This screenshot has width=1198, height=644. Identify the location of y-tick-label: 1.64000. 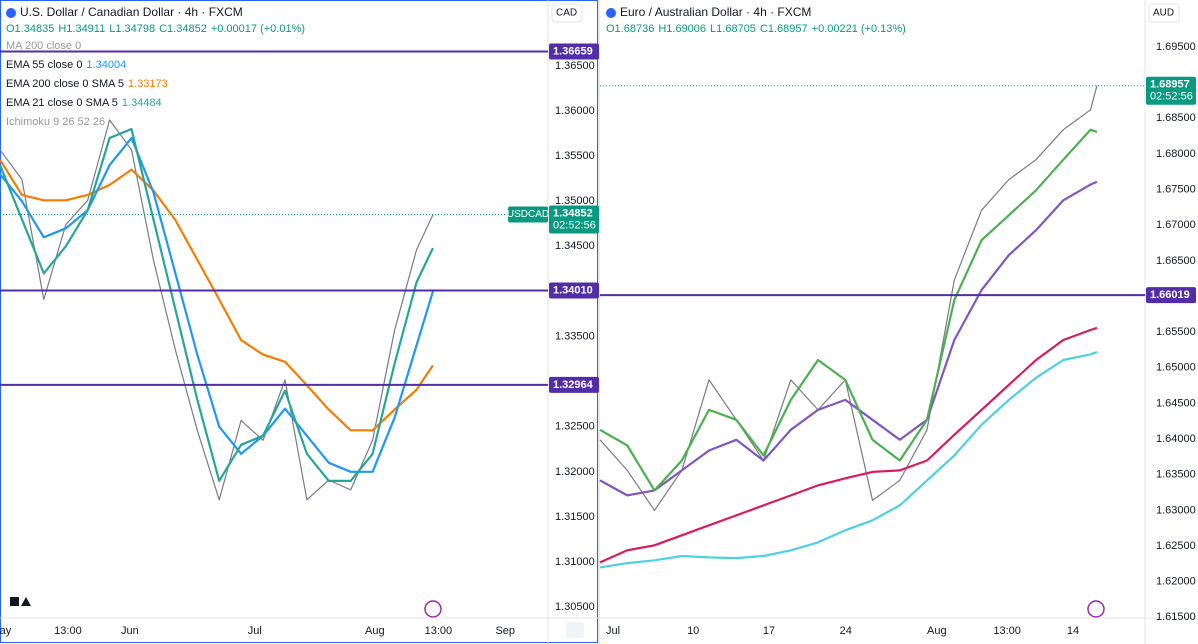
(1176, 439).